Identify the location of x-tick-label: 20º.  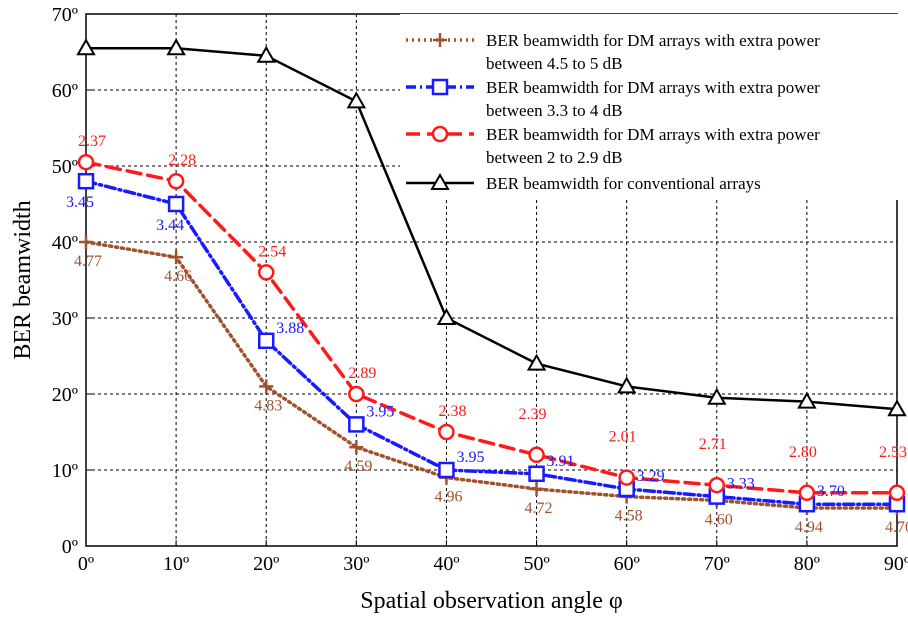
(266, 564).